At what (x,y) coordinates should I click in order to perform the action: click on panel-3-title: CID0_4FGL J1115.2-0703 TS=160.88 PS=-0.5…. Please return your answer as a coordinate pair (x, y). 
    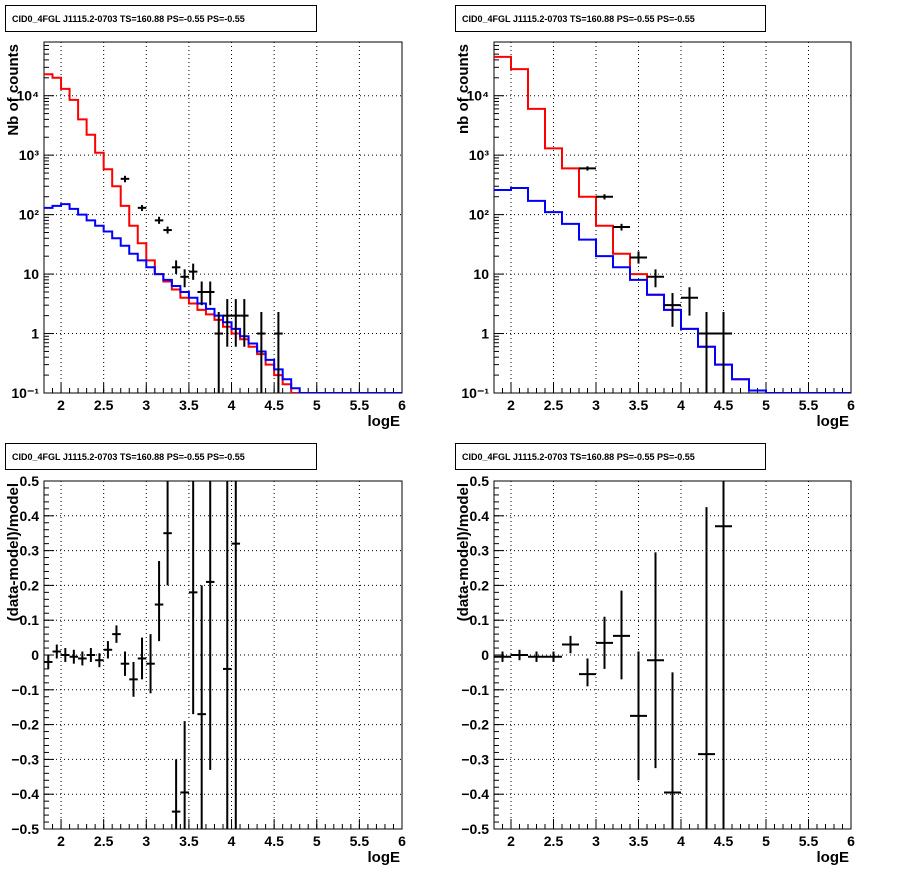
    Looking at the image, I should click on (161, 456).